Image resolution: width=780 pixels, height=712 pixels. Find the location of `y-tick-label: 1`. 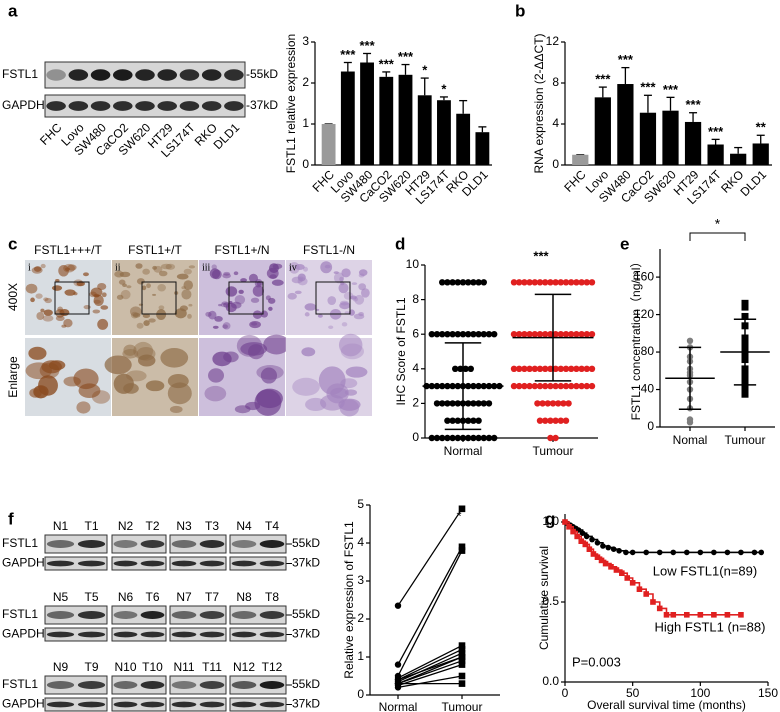

y-tick-label: 1 is located at coordinates (305, 123).